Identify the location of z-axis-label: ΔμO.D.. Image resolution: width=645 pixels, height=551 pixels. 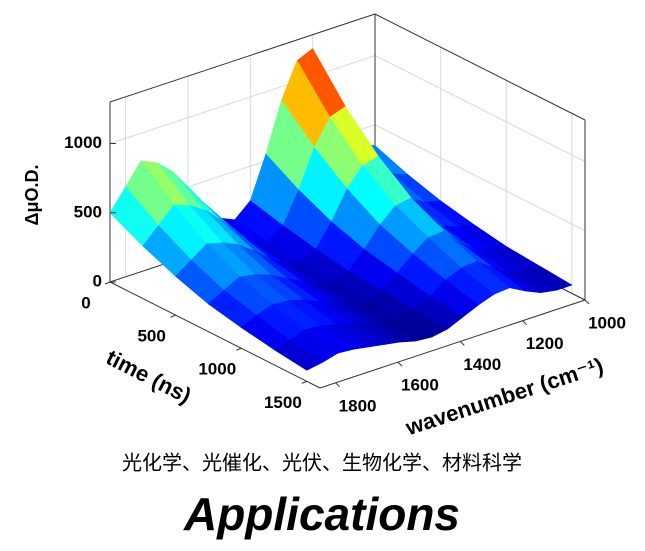
(32, 195).